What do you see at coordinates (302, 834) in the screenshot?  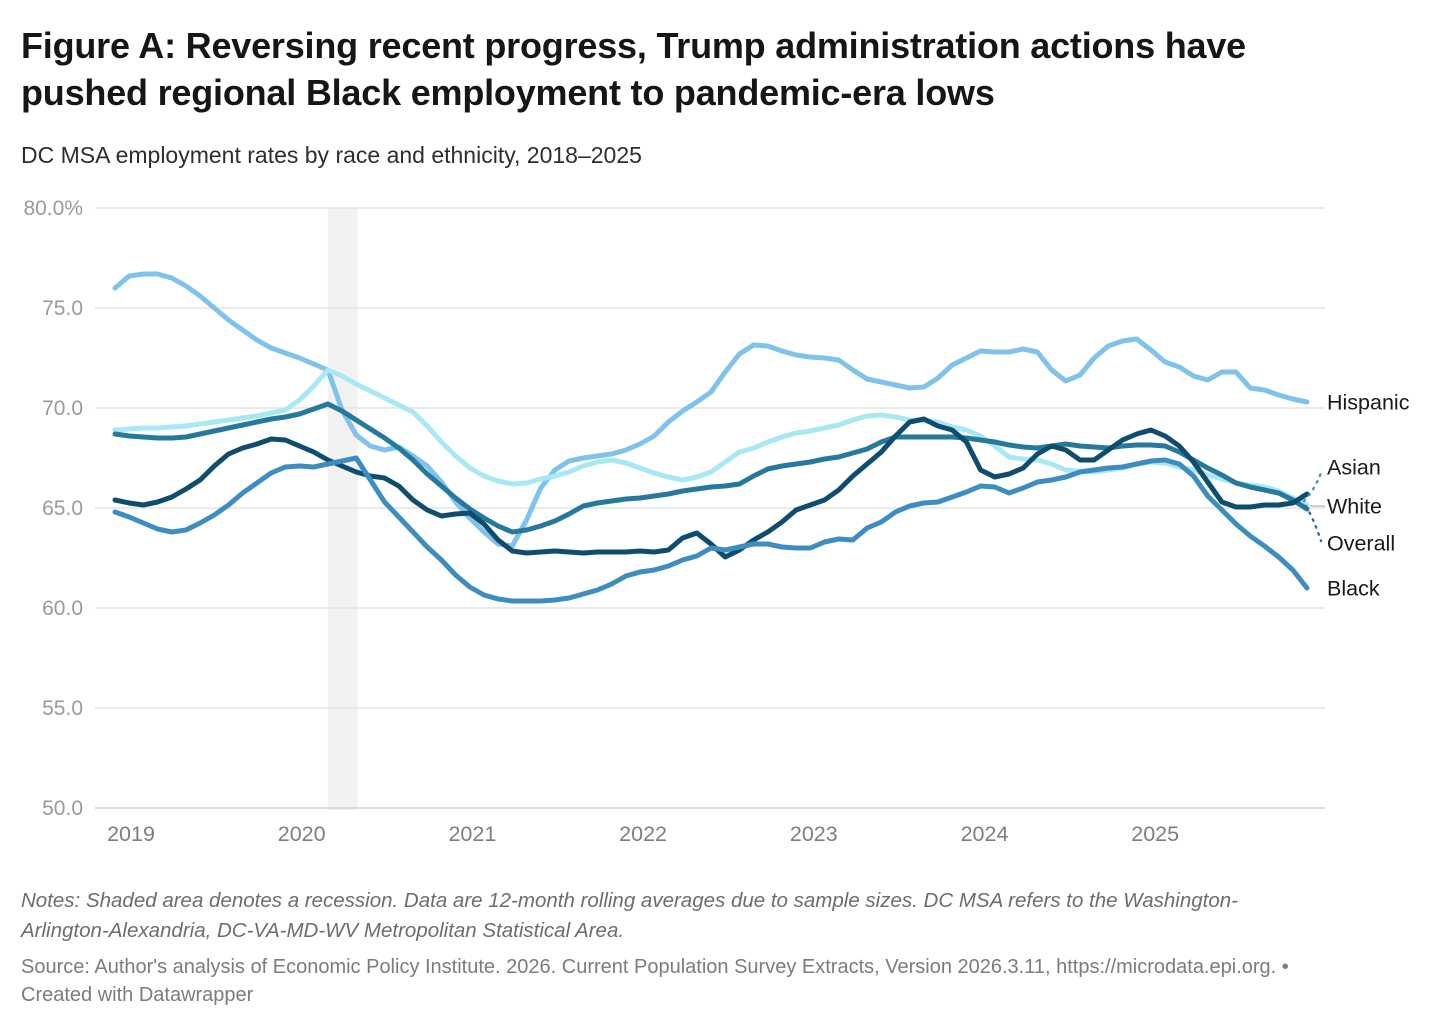 I see `x-axis-tick-label-2020: 2020` at bounding box center [302, 834].